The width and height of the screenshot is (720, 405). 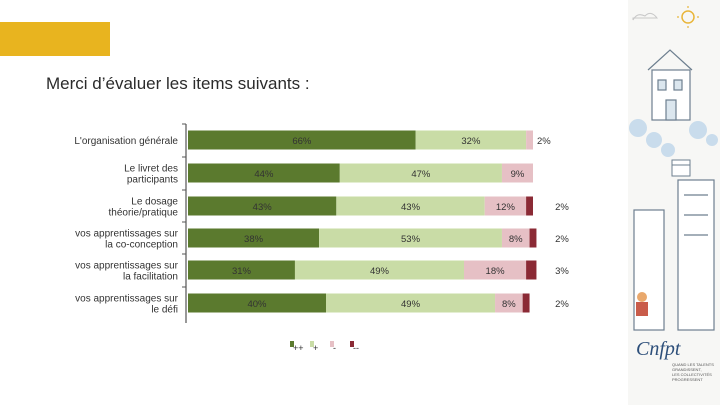 I want to click on data-label: 40%, so click(x=257, y=304).